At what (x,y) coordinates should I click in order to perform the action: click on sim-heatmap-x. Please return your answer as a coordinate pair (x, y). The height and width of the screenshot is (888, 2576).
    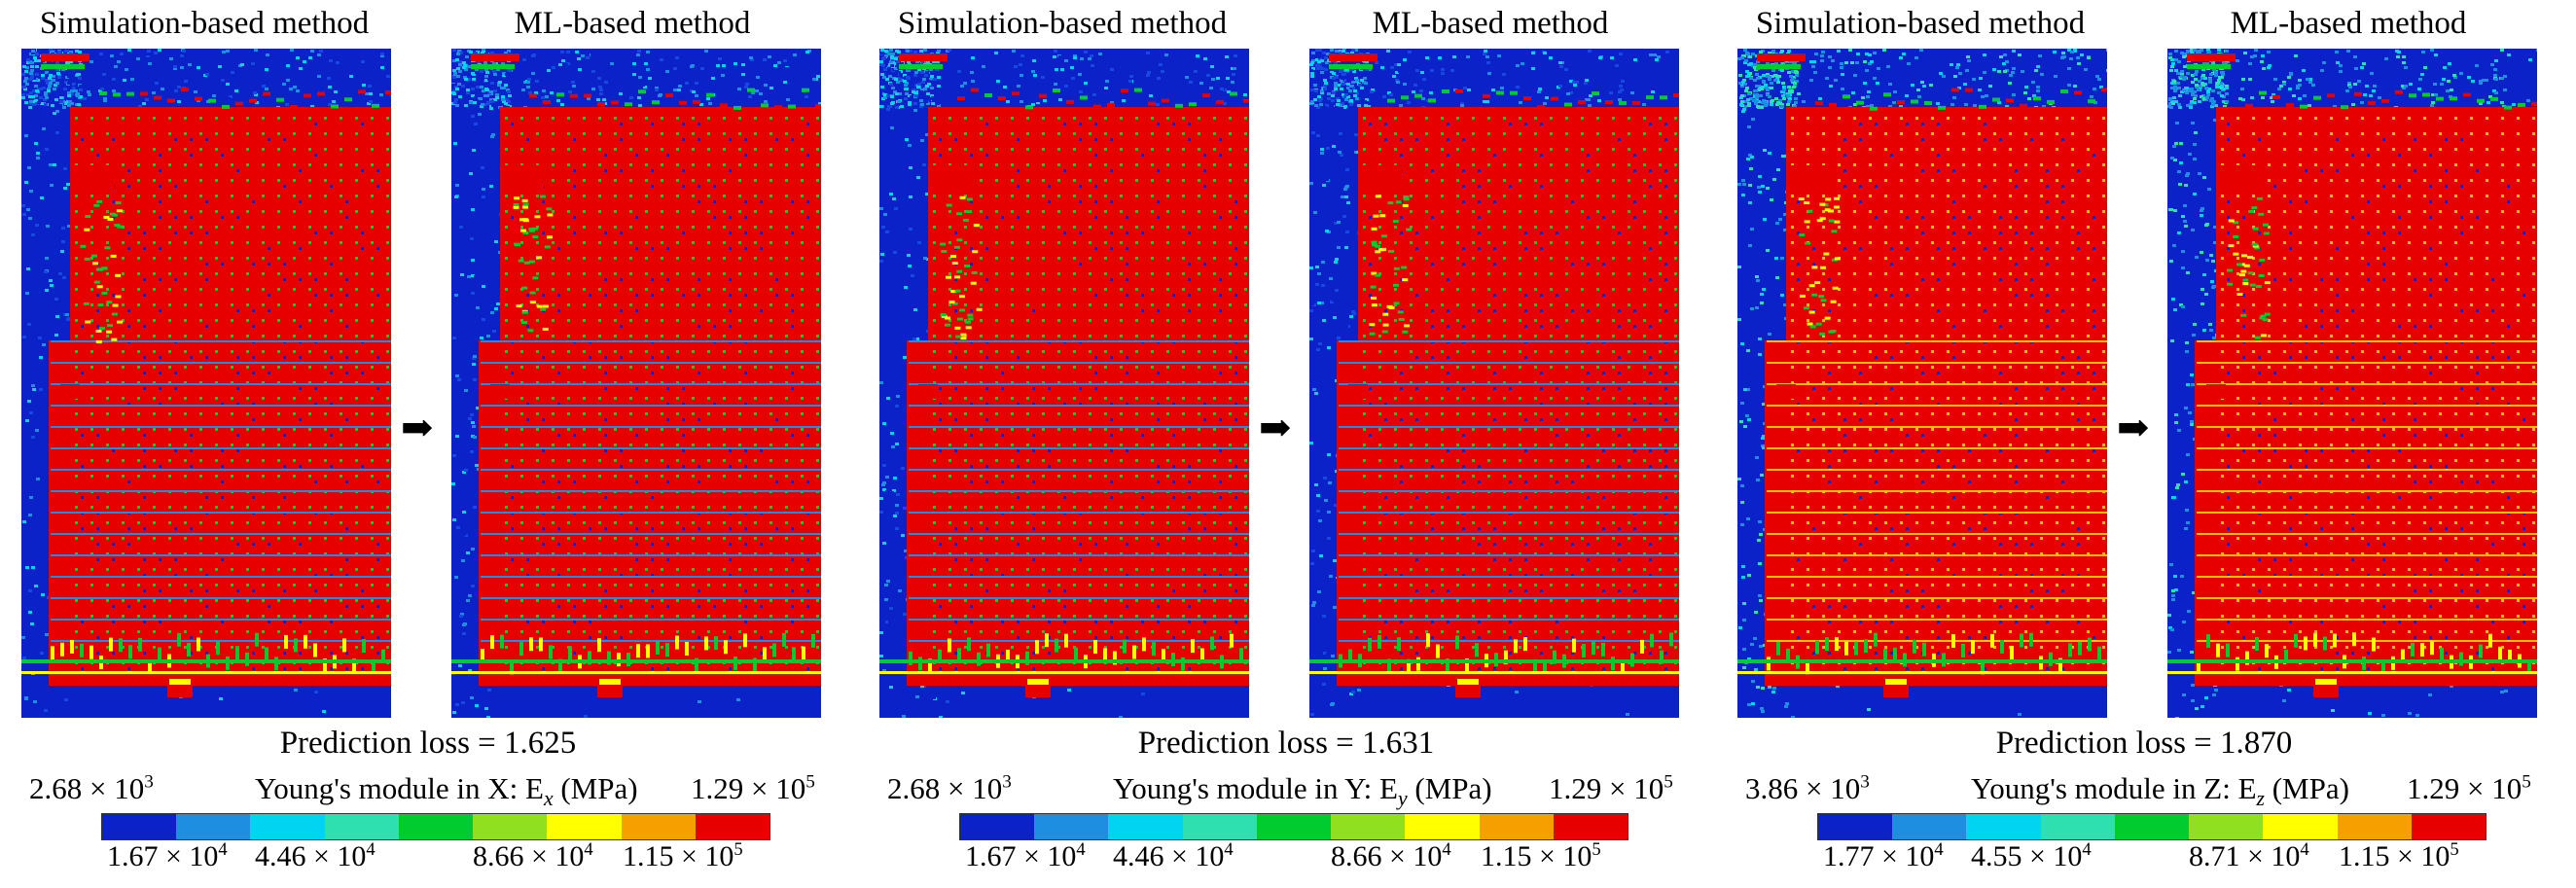
    Looking at the image, I should click on (206, 383).